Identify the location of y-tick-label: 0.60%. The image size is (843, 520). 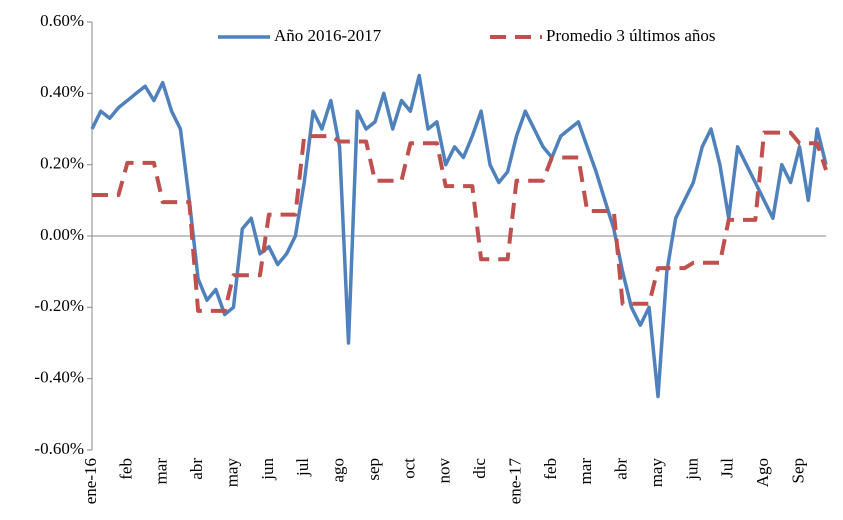
(62, 20).